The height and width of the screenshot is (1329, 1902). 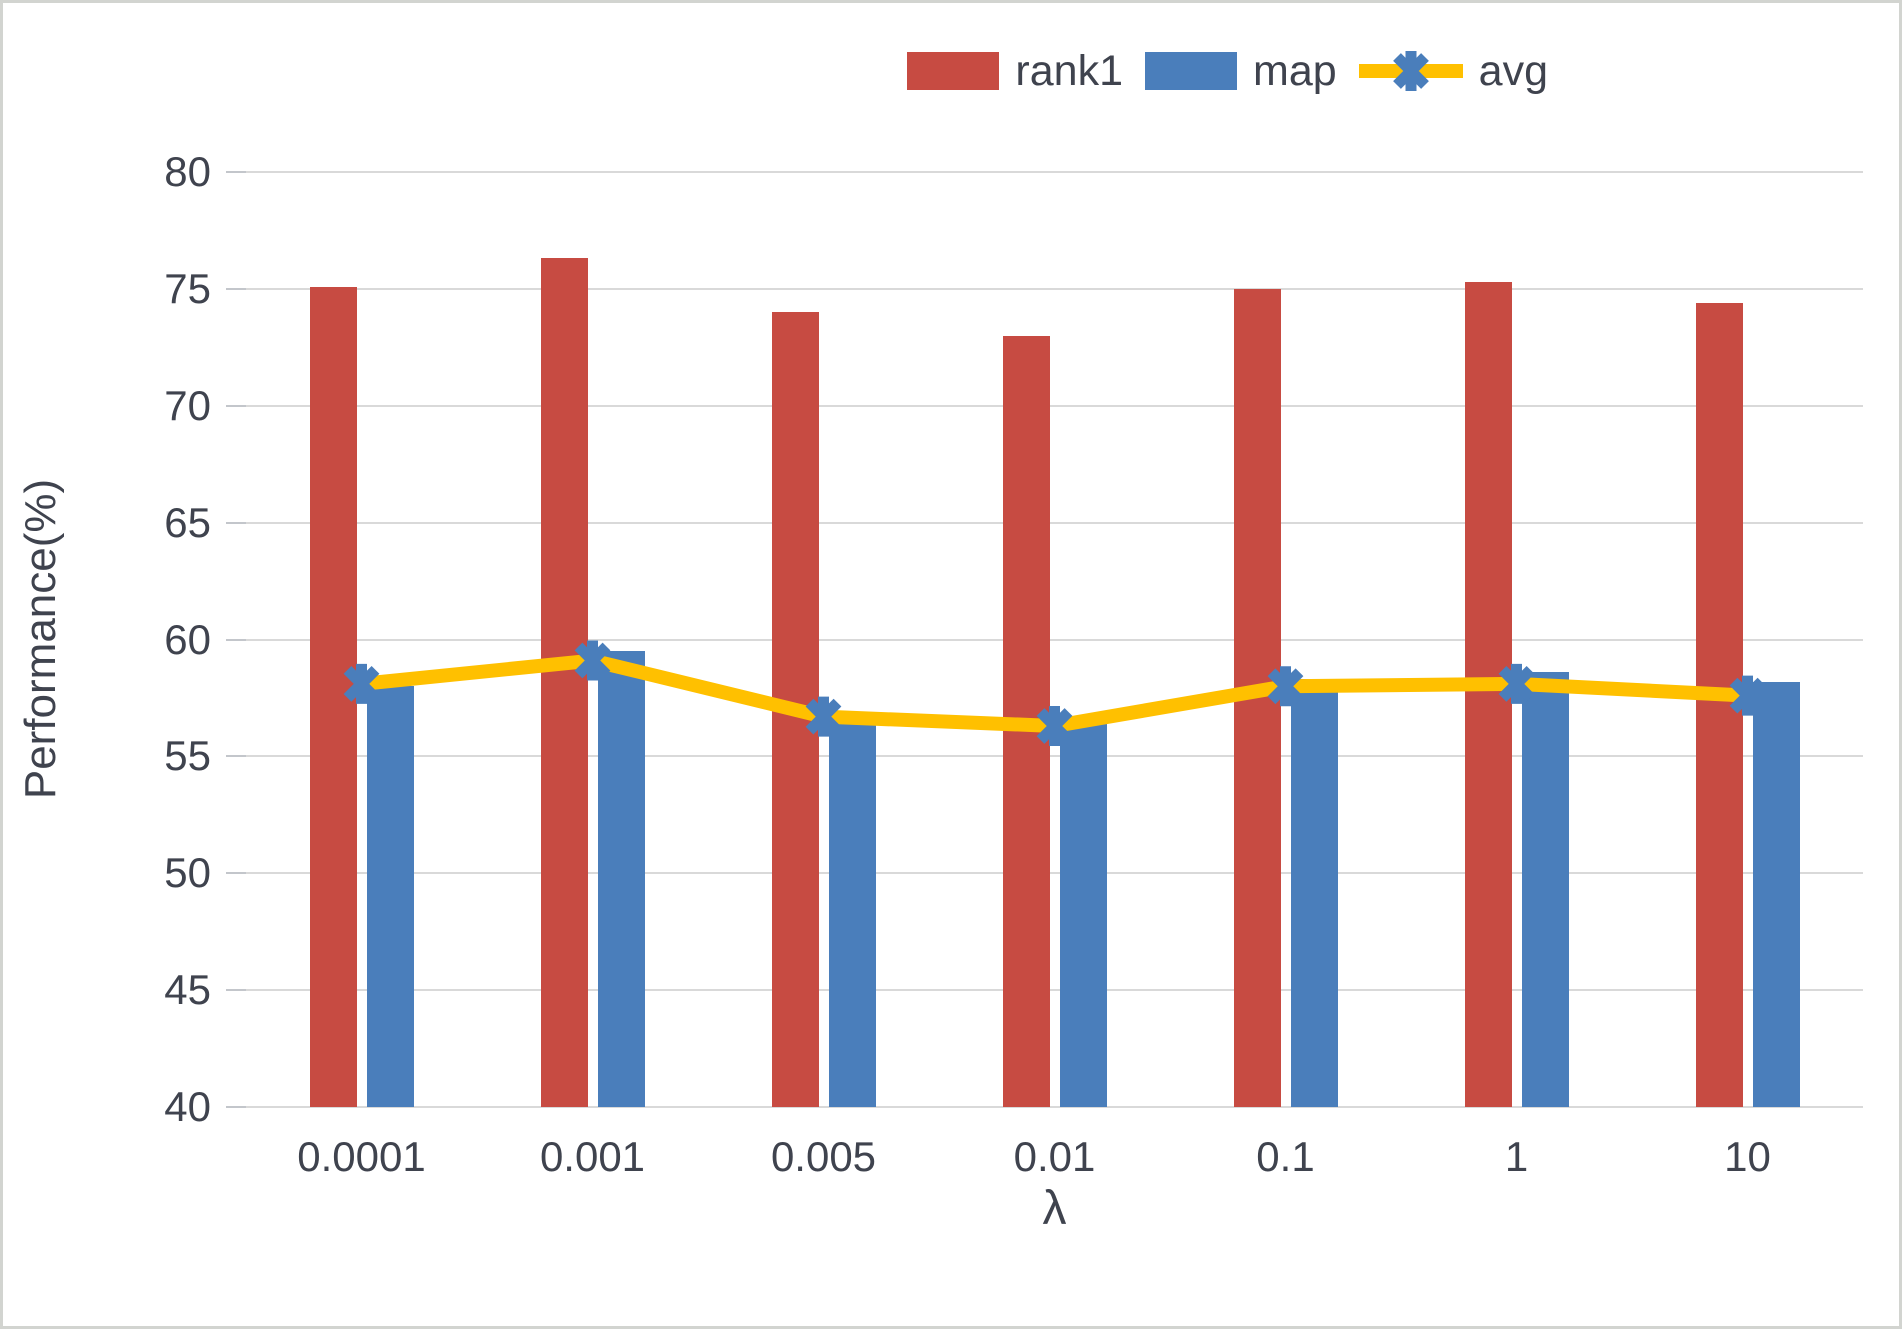 What do you see at coordinates (187, 639) in the screenshot?
I see `y-tick-label-60: 60` at bounding box center [187, 639].